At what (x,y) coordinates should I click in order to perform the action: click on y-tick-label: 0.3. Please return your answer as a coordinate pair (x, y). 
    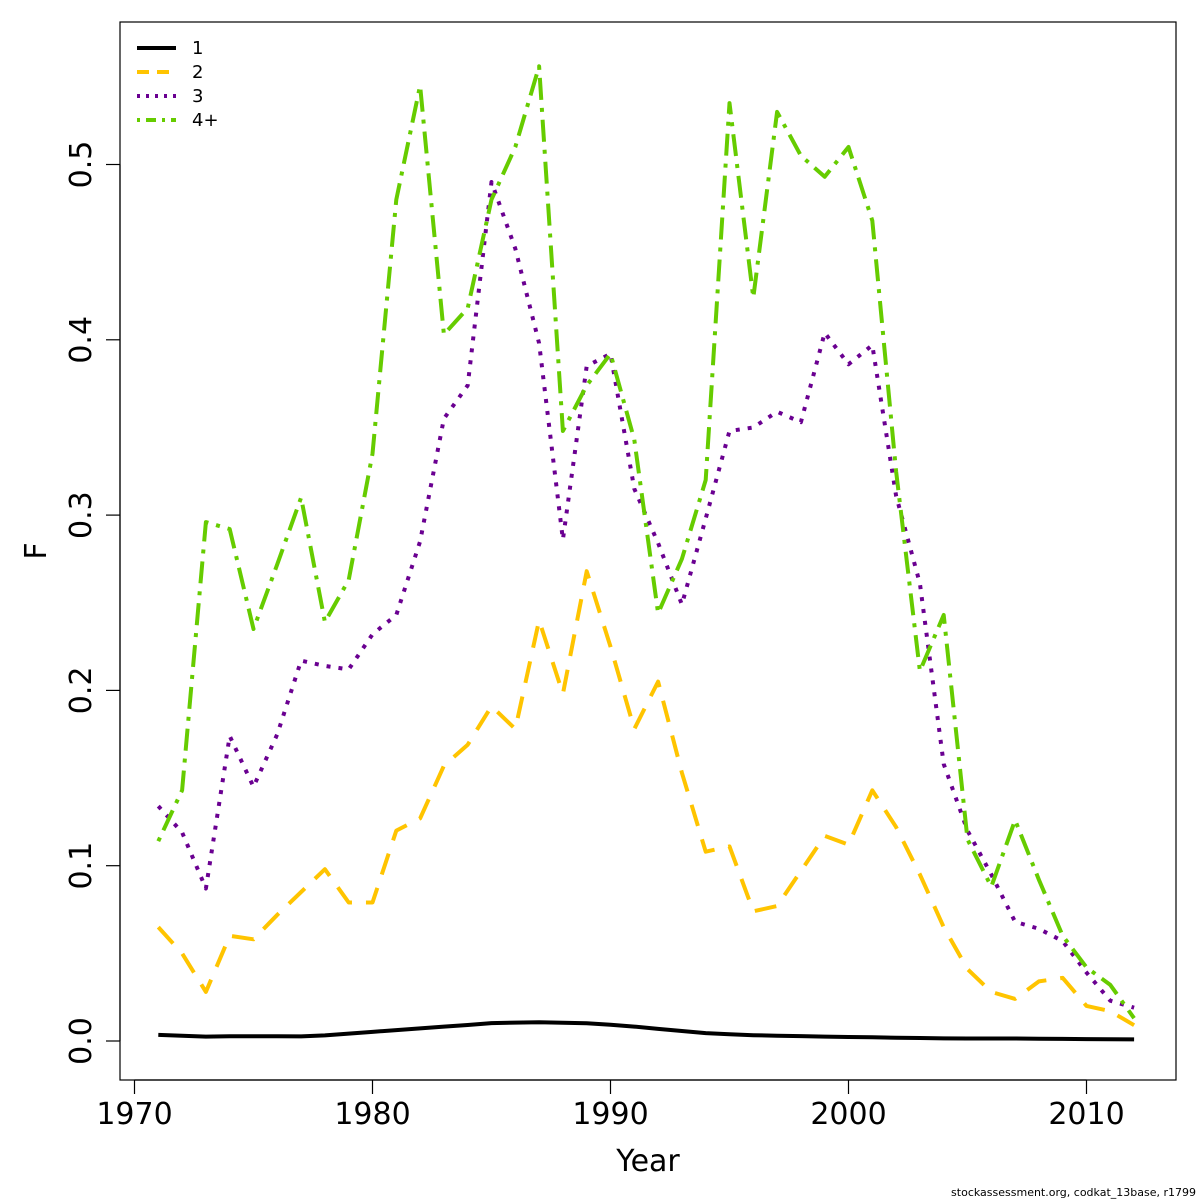
    Looking at the image, I should click on (81, 515).